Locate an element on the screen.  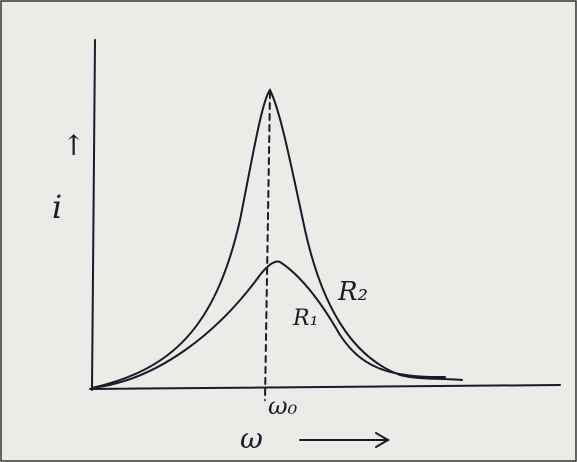
peak-label: ω₀ is located at coordinates (283, 406).